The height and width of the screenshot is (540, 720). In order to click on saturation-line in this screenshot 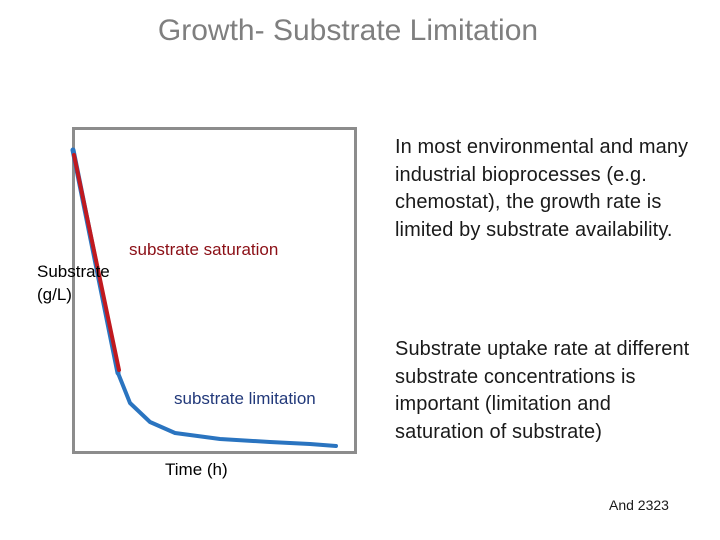, I will do `click(96, 262)`.